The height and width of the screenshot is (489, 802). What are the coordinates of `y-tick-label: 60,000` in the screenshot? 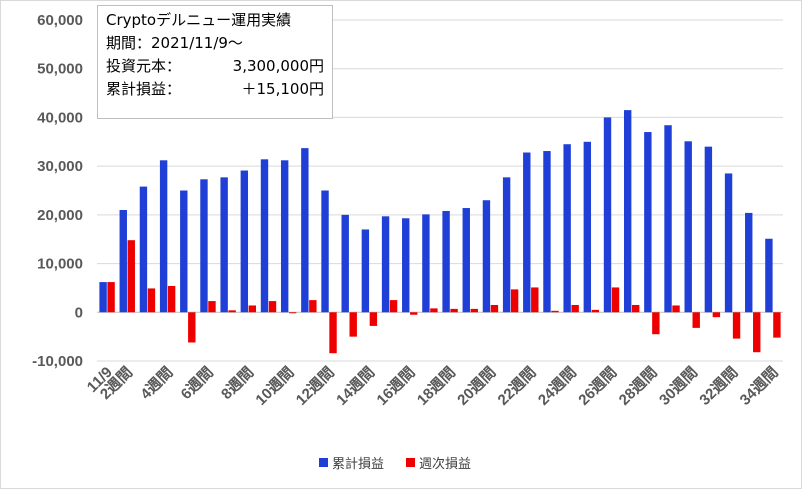 It's located at (60, 20).